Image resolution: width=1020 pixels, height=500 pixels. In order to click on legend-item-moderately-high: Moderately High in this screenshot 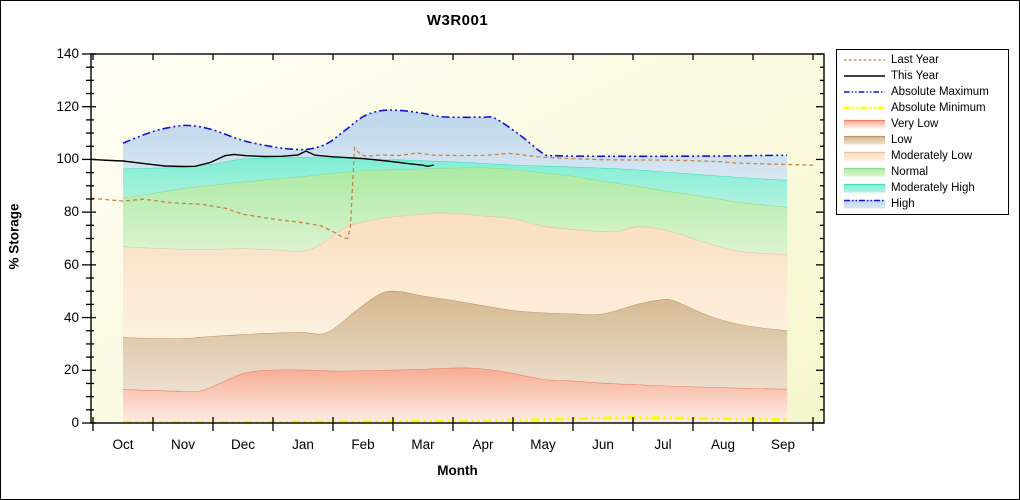, I will do `click(925, 188)`.